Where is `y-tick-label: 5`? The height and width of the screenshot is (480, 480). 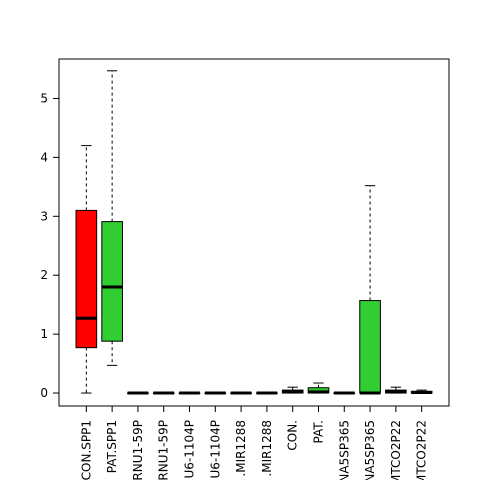
y-tick-label: 5 is located at coordinates (44, 98).